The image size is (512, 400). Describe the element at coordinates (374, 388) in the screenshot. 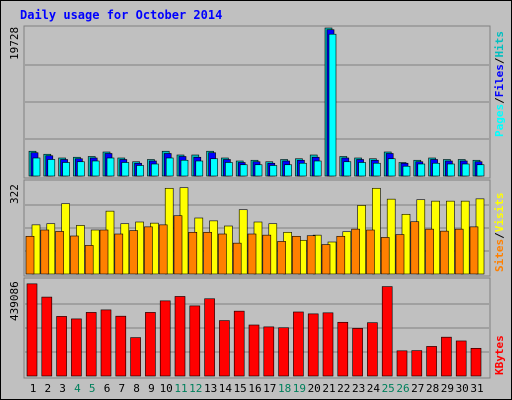

I see `x-tick-label: 24` at that location.